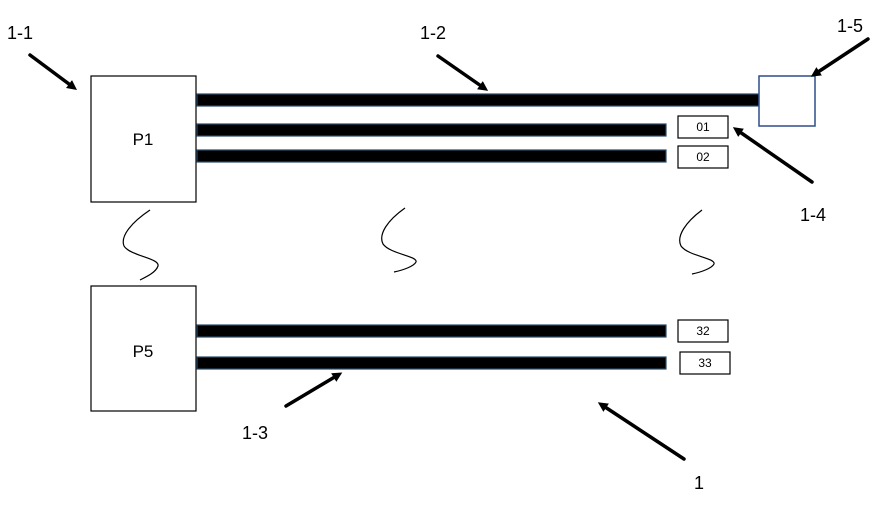 Image resolution: width=895 pixels, height=506 pixels. I want to click on callout-1-4: 1-4, so click(813, 215).